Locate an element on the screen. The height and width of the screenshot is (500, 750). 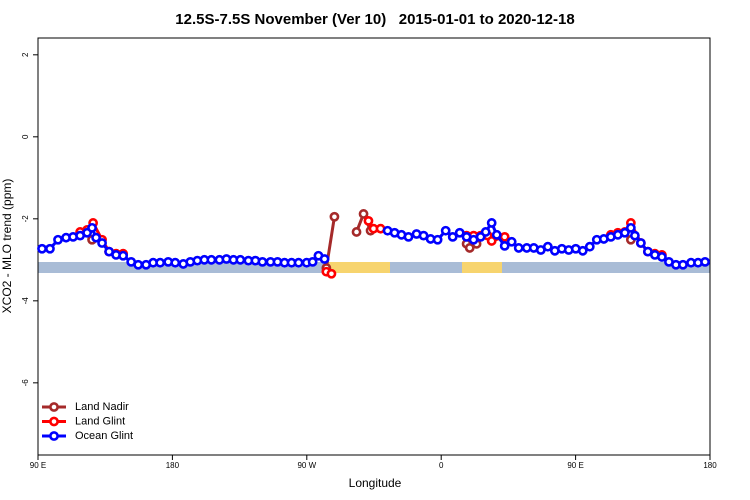
y-tick-label: -6 is located at coordinates (25, 383).